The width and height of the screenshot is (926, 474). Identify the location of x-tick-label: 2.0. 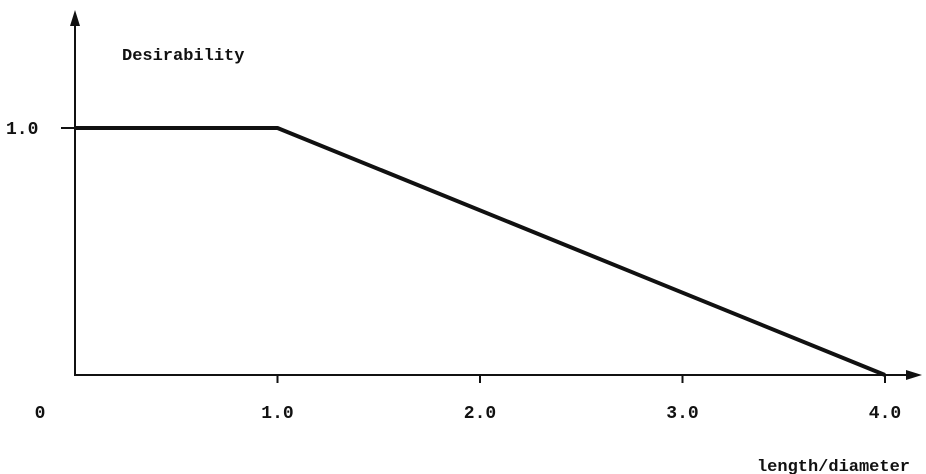
(480, 414).